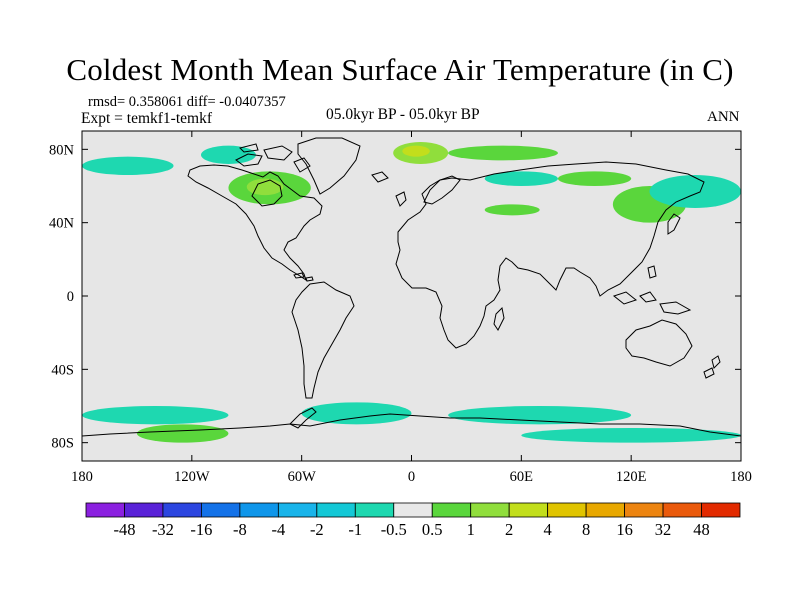 This screenshot has width=800, height=600. I want to click on y-tick-label: 40N, so click(62, 224).